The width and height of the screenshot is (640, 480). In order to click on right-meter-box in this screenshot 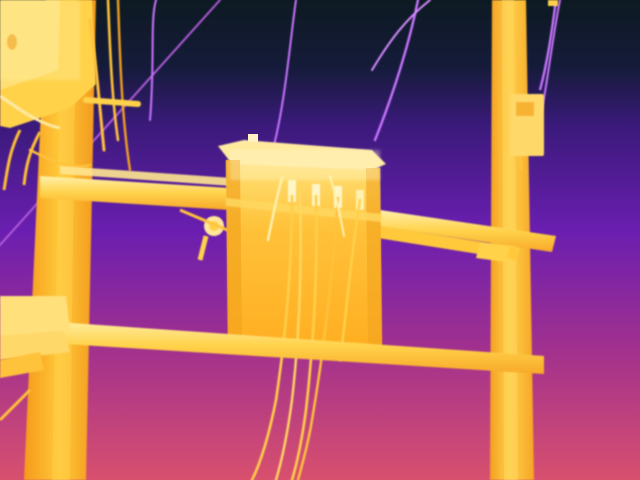, I will do `click(534, 85)`.